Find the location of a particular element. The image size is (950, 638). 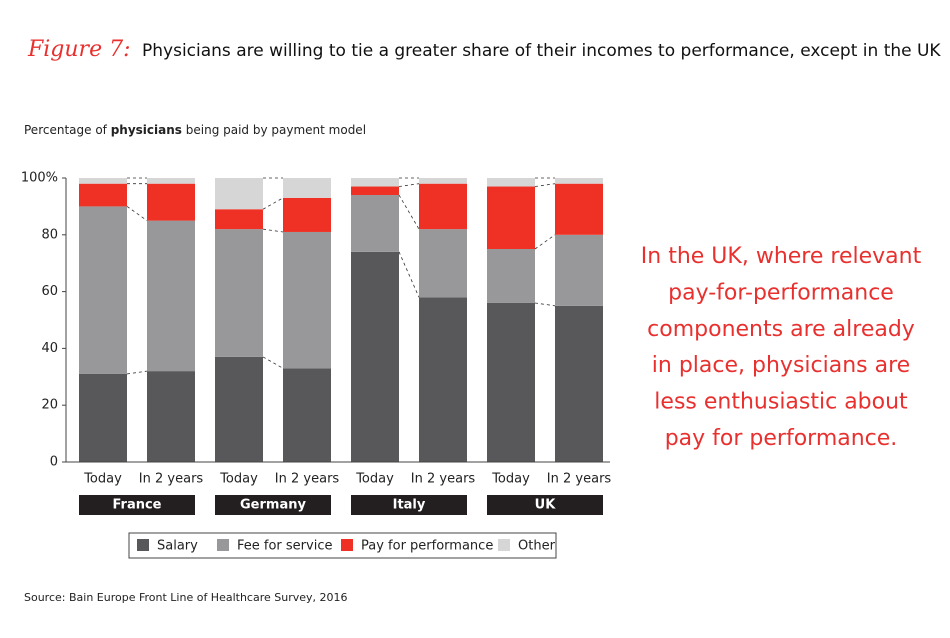

annotation: In the UK, where relevant is located at coordinates (781, 256).